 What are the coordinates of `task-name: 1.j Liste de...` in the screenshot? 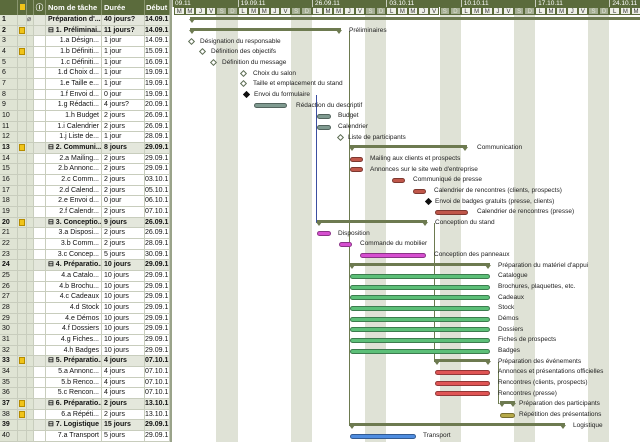 It's located at (74, 137).